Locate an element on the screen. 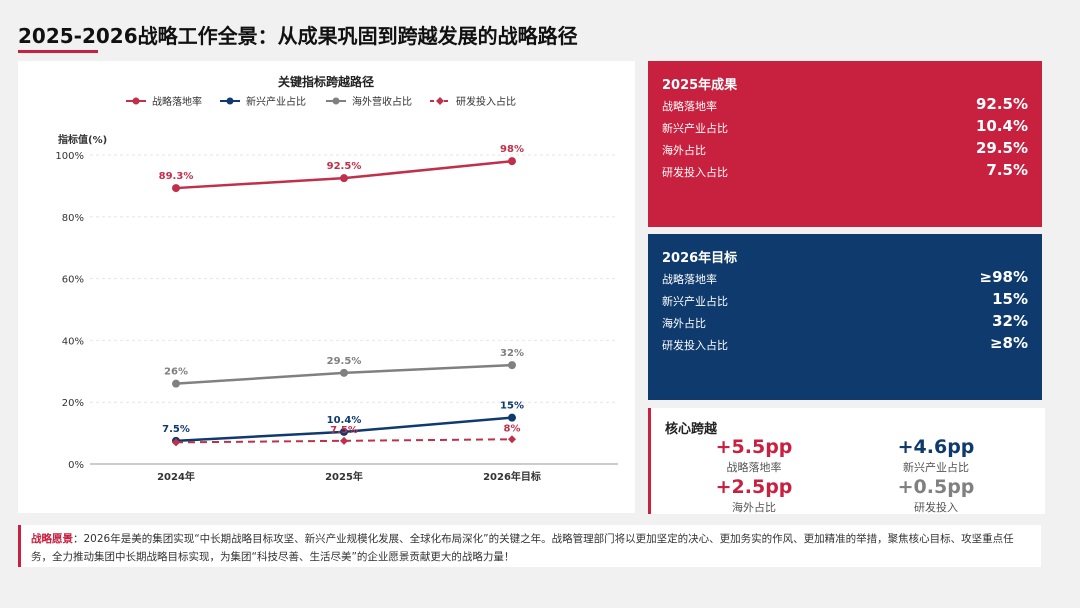 This screenshot has height=608, width=1080. leap-value: +4.6pp is located at coordinates (936, 447).